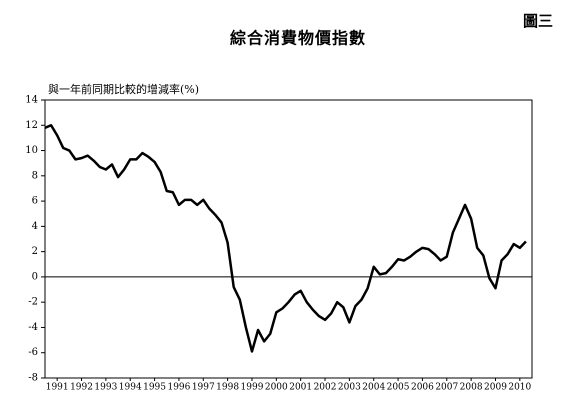 This screenshot has width=570, height=417. I want to click on x-tick-label: 2000, so click(276, 388).